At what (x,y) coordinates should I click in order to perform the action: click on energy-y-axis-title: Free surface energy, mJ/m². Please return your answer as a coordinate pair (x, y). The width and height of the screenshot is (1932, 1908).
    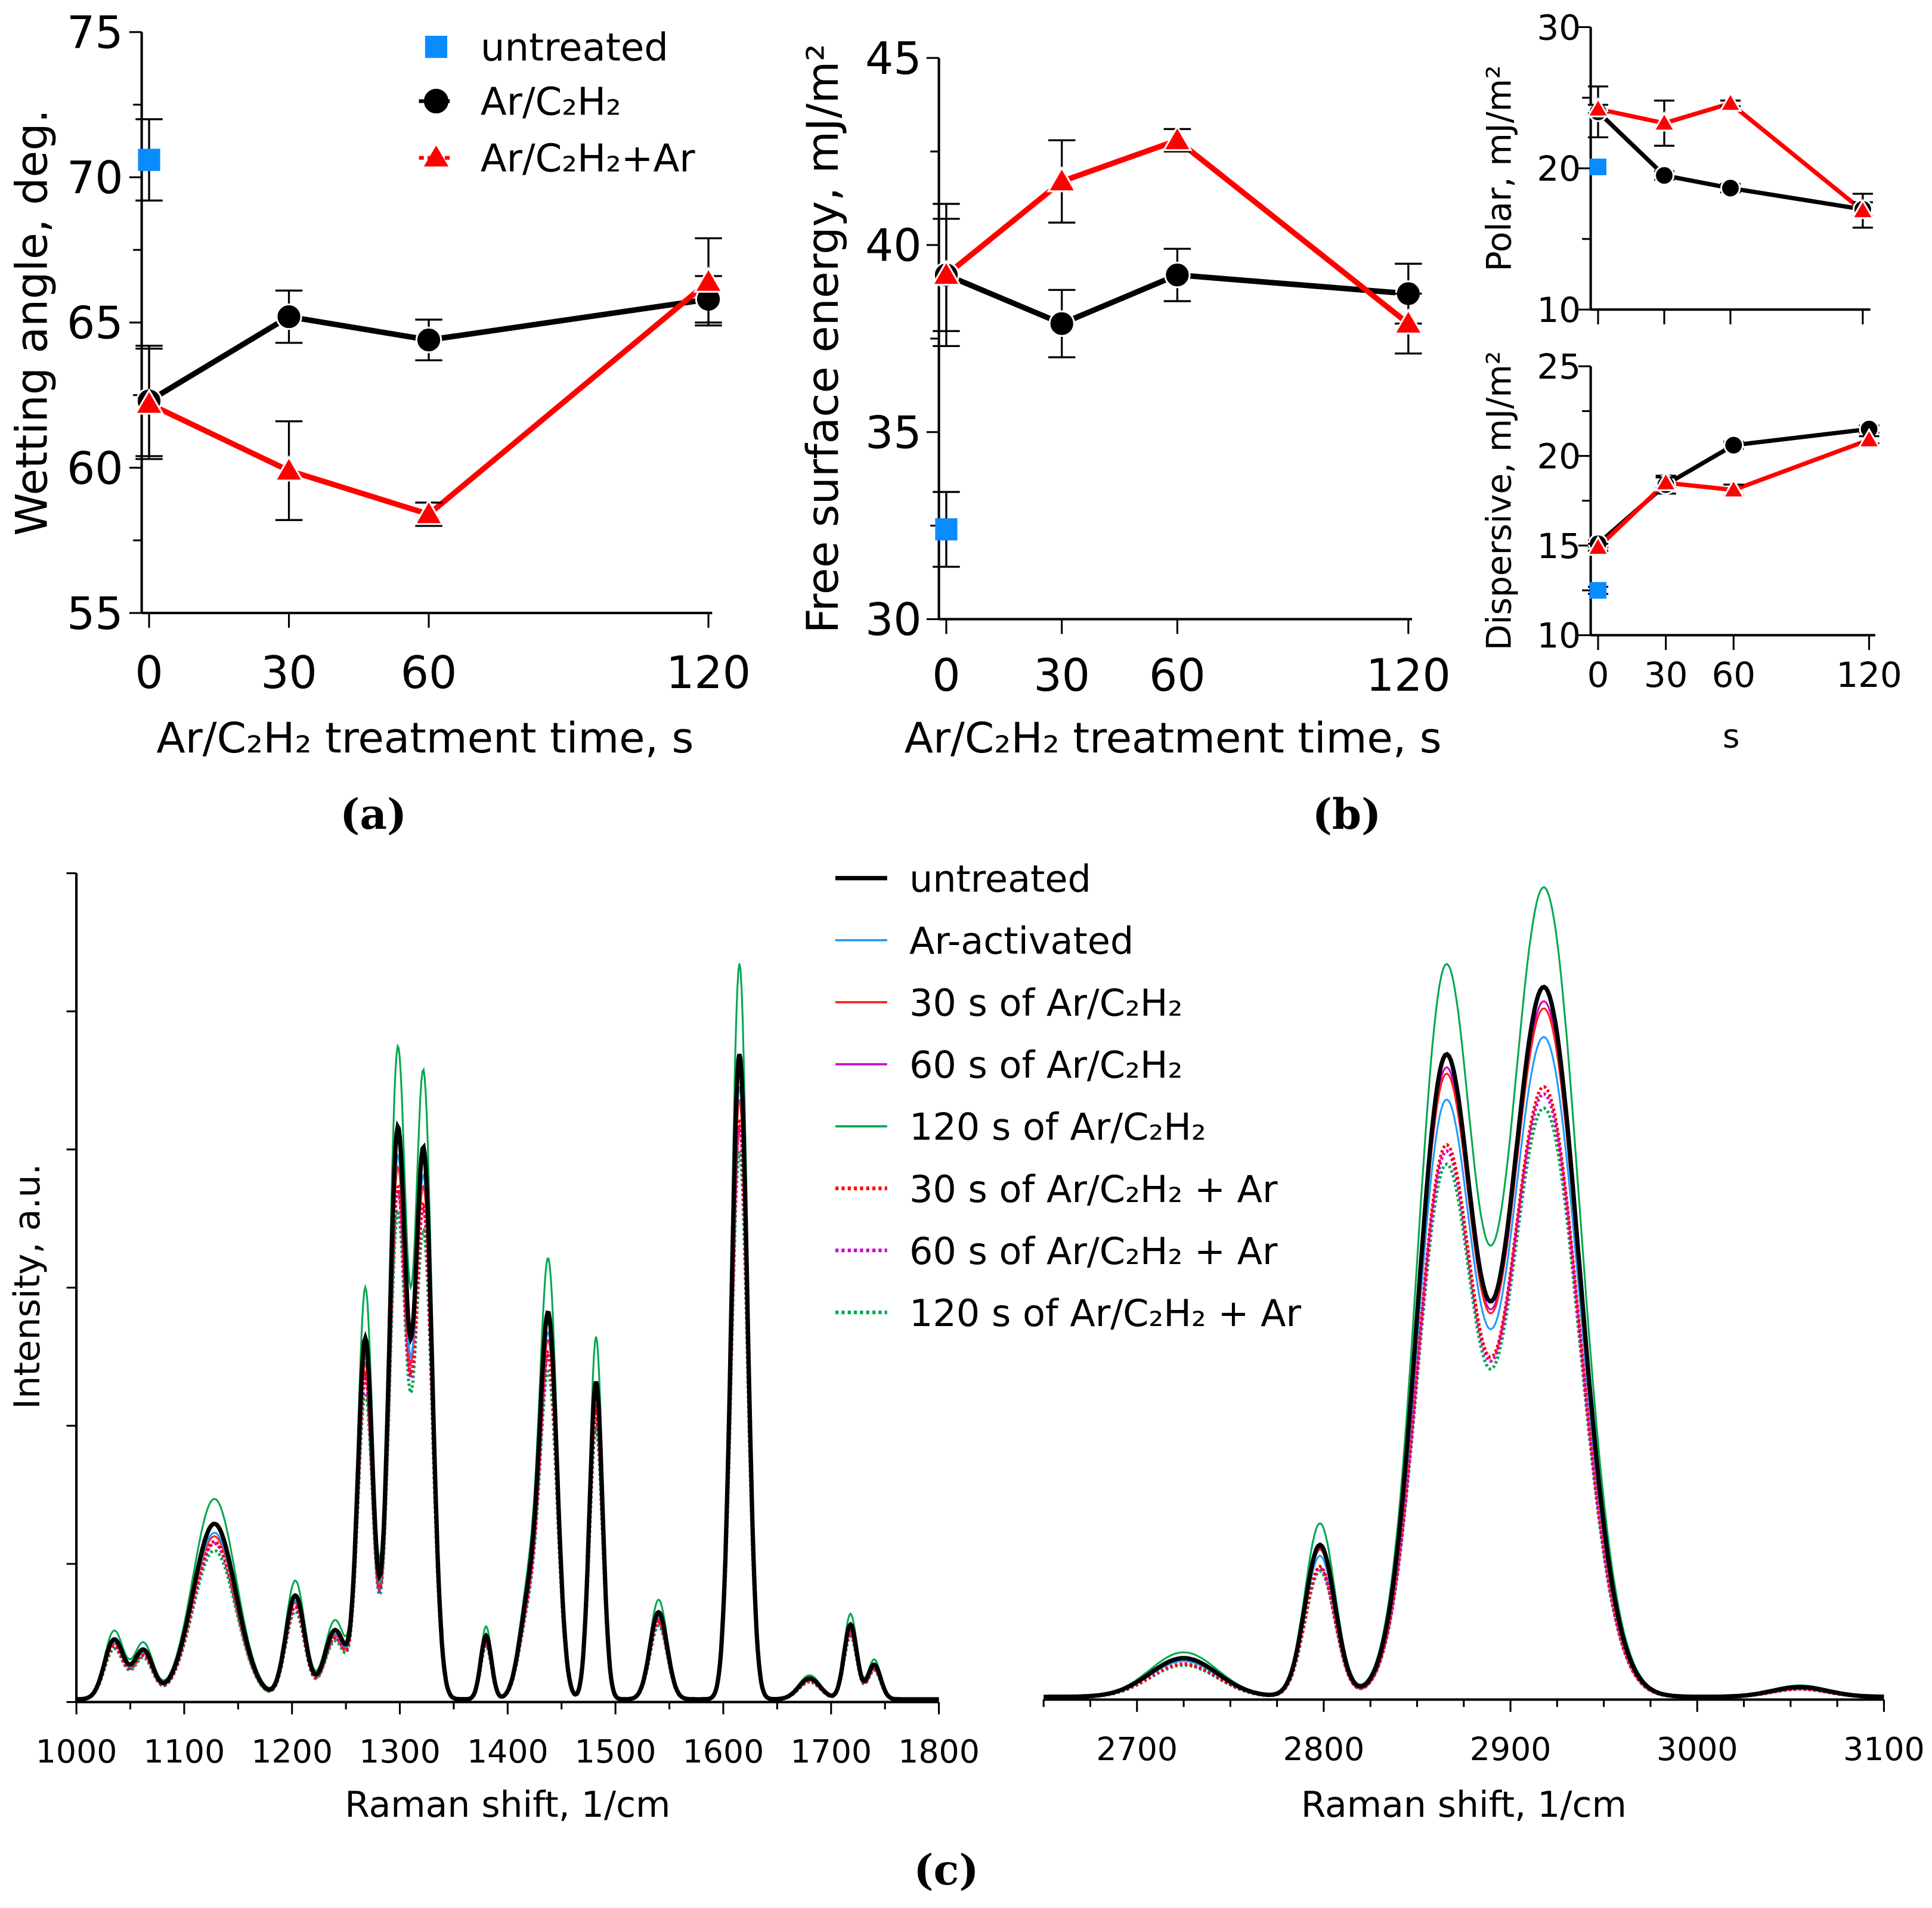
    Looking at the image, I should click on (824, 338).